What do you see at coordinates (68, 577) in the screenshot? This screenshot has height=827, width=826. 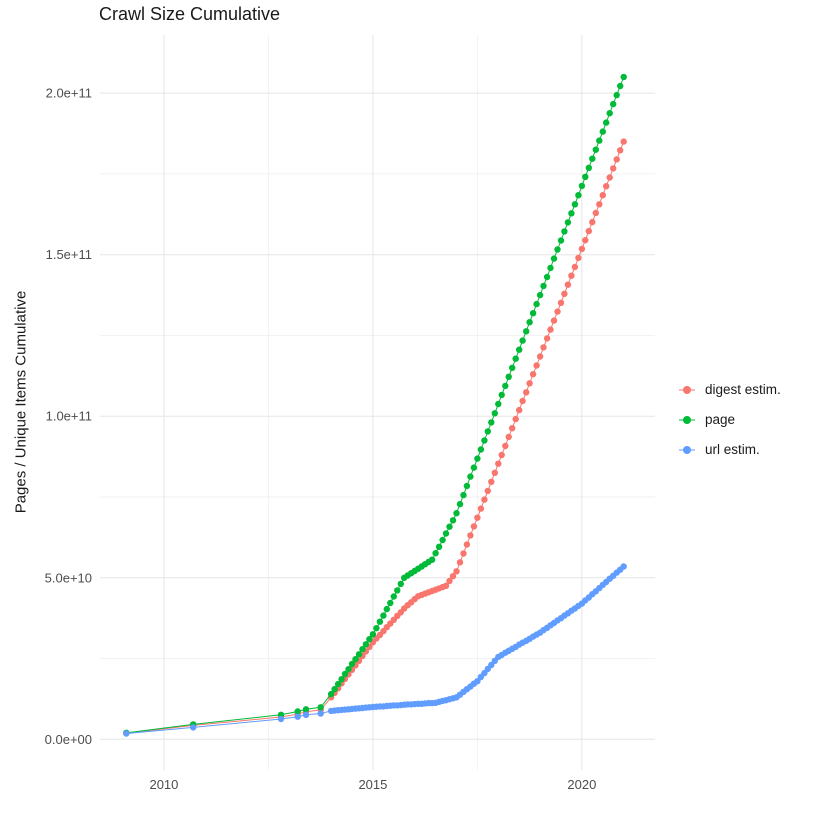 I see `y-tick-label: 5.0e+10` at bounding box center [68, 577].